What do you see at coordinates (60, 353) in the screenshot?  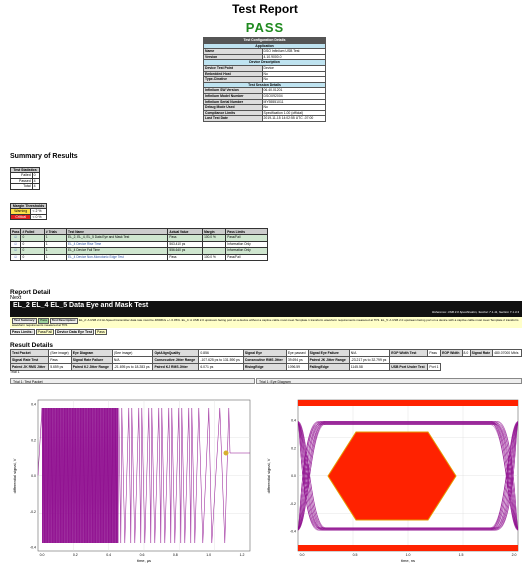 I see `measurement-value: (See image)` at bounding box center [60, 353].